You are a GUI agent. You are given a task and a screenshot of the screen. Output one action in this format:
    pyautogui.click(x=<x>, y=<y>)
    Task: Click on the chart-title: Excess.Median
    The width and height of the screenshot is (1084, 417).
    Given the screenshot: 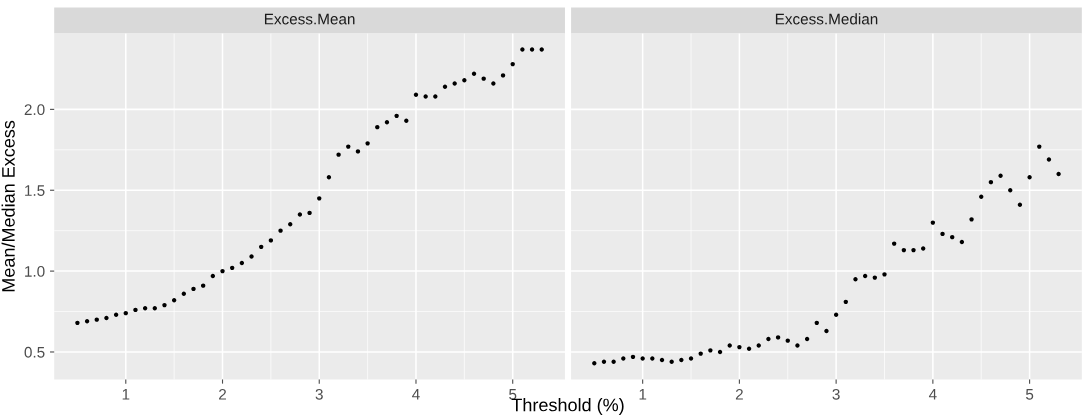 What is the action you would take?
    pyautogui.click(x=826, y=19)
    